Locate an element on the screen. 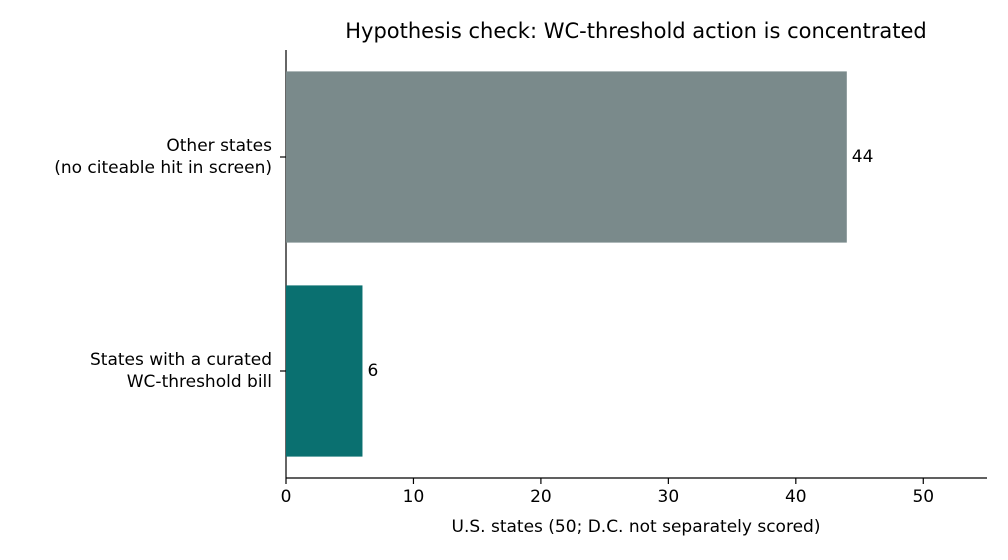 This screenshot has height=560, width=1008. x-tick-label: 40 is located at coordinates (796, 497).